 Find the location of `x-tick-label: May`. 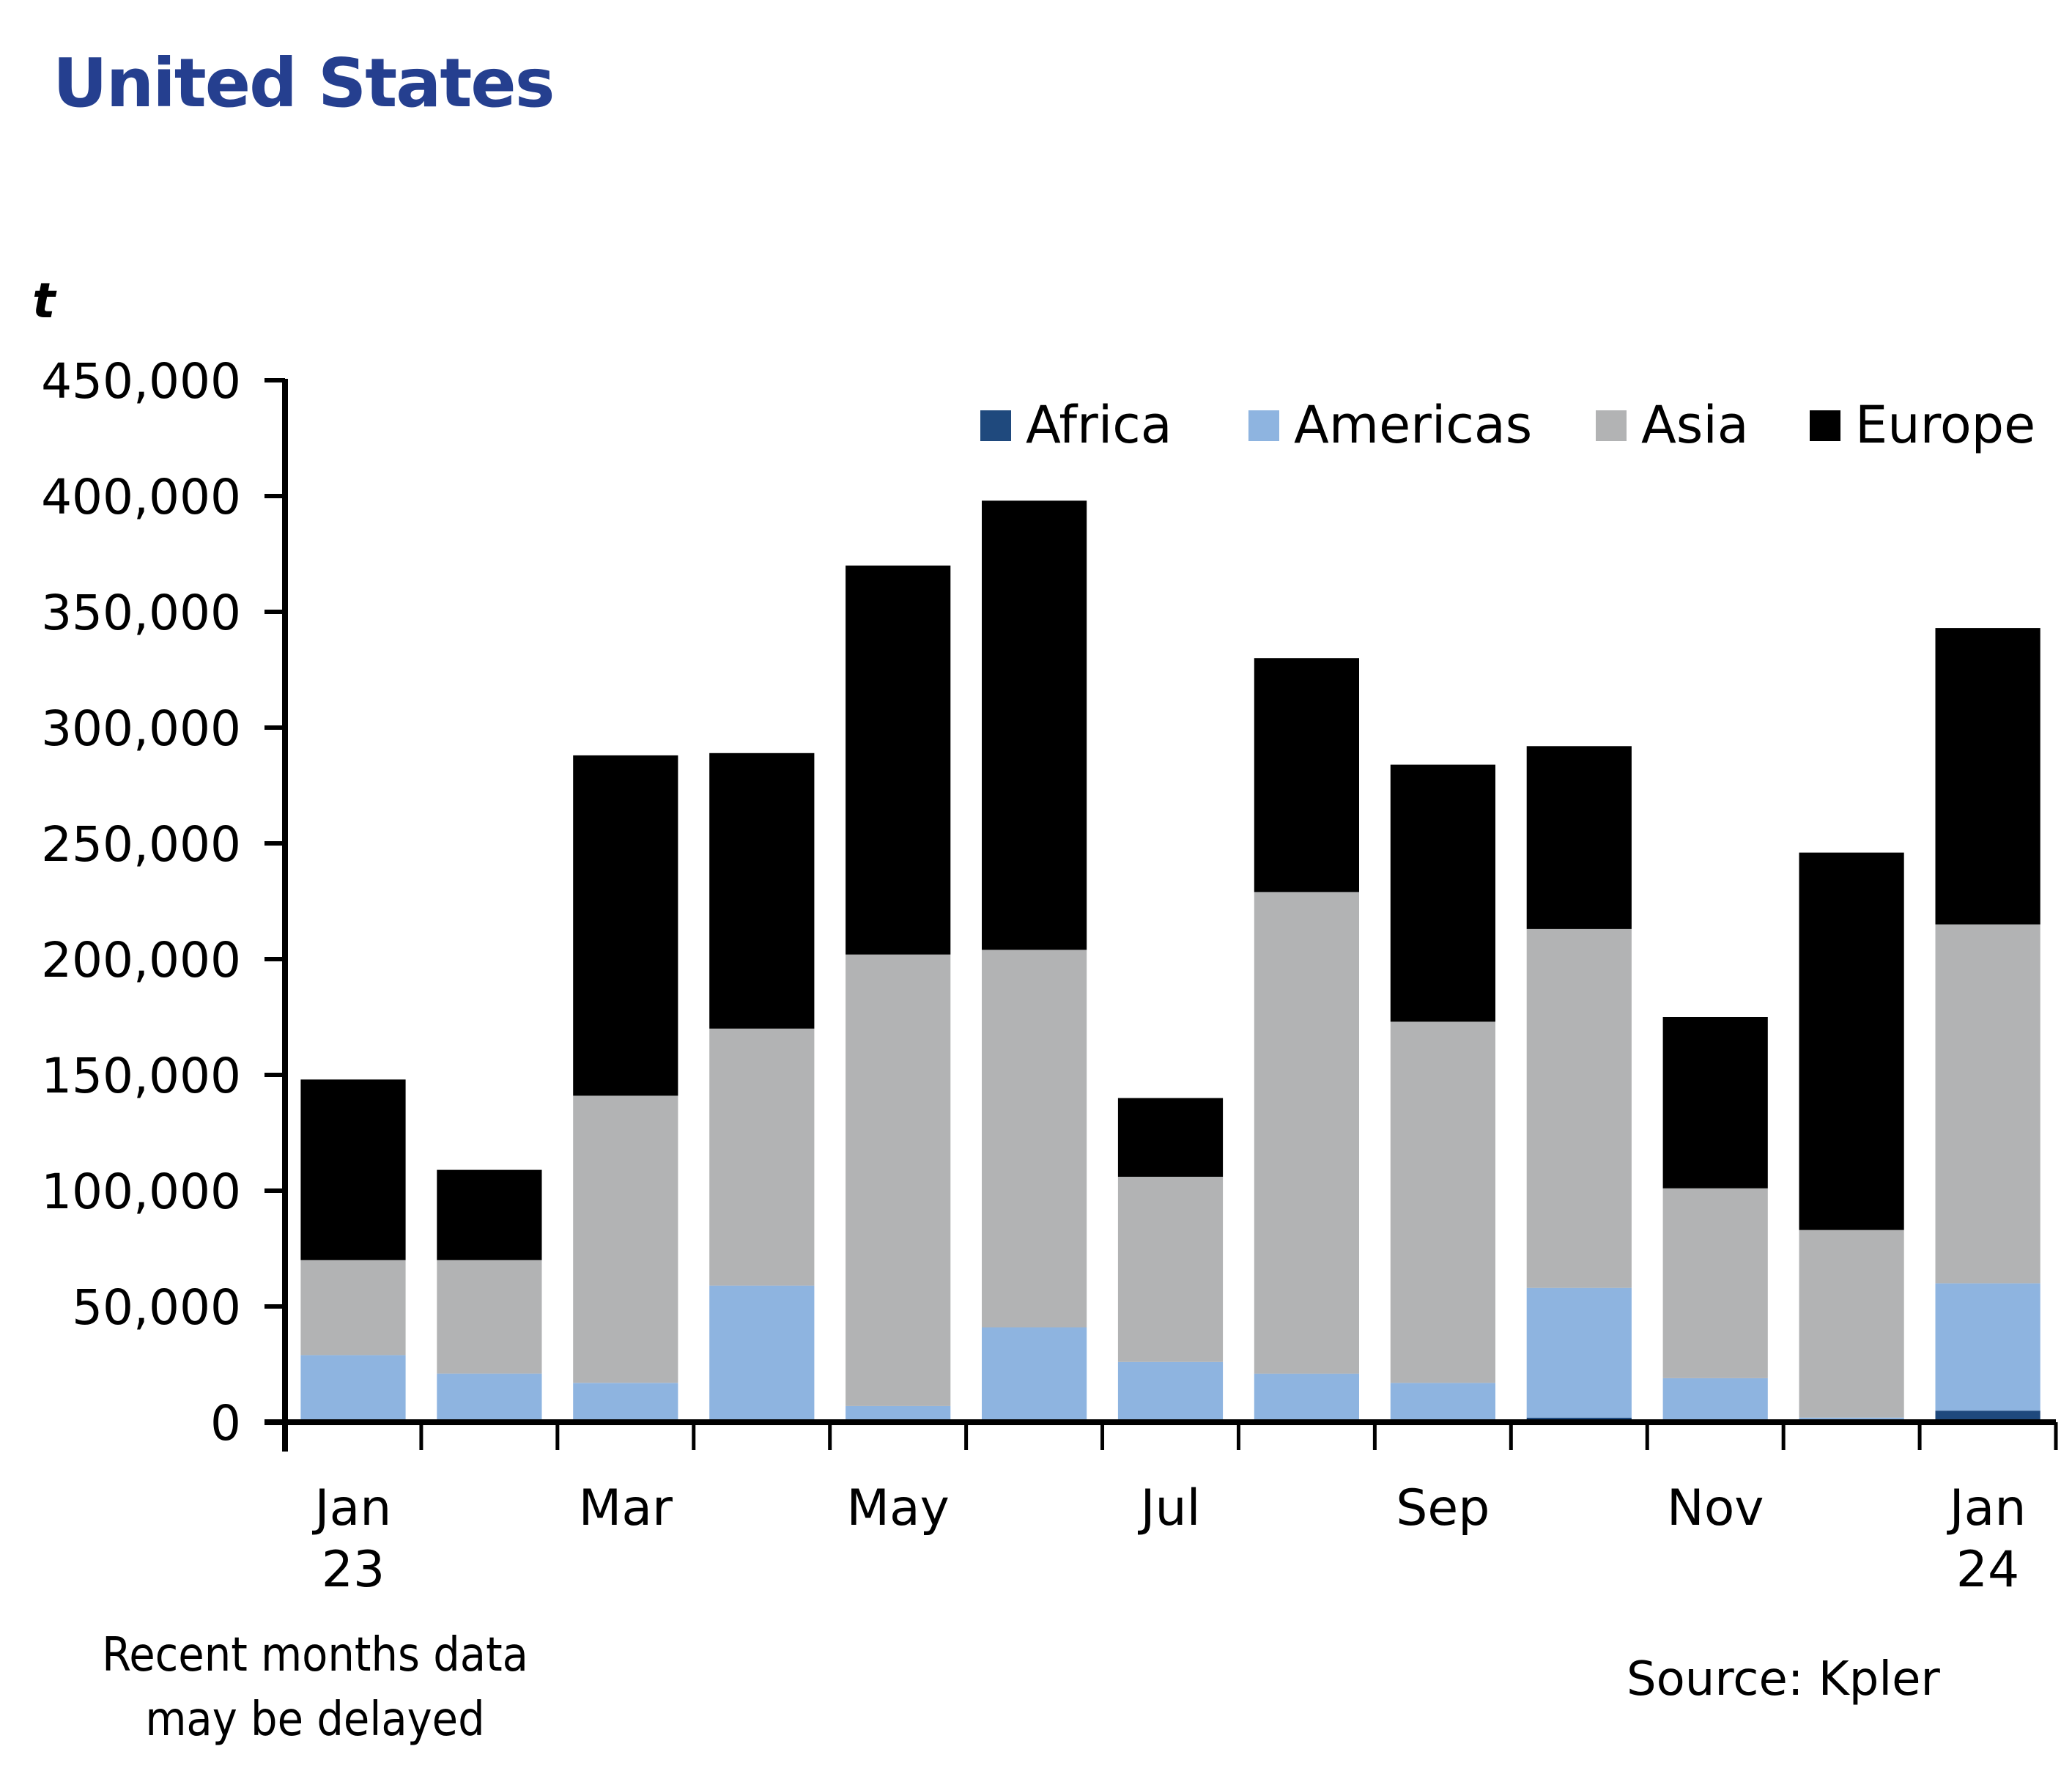

x-tick-label: May is located at coordinates (898, 1508).